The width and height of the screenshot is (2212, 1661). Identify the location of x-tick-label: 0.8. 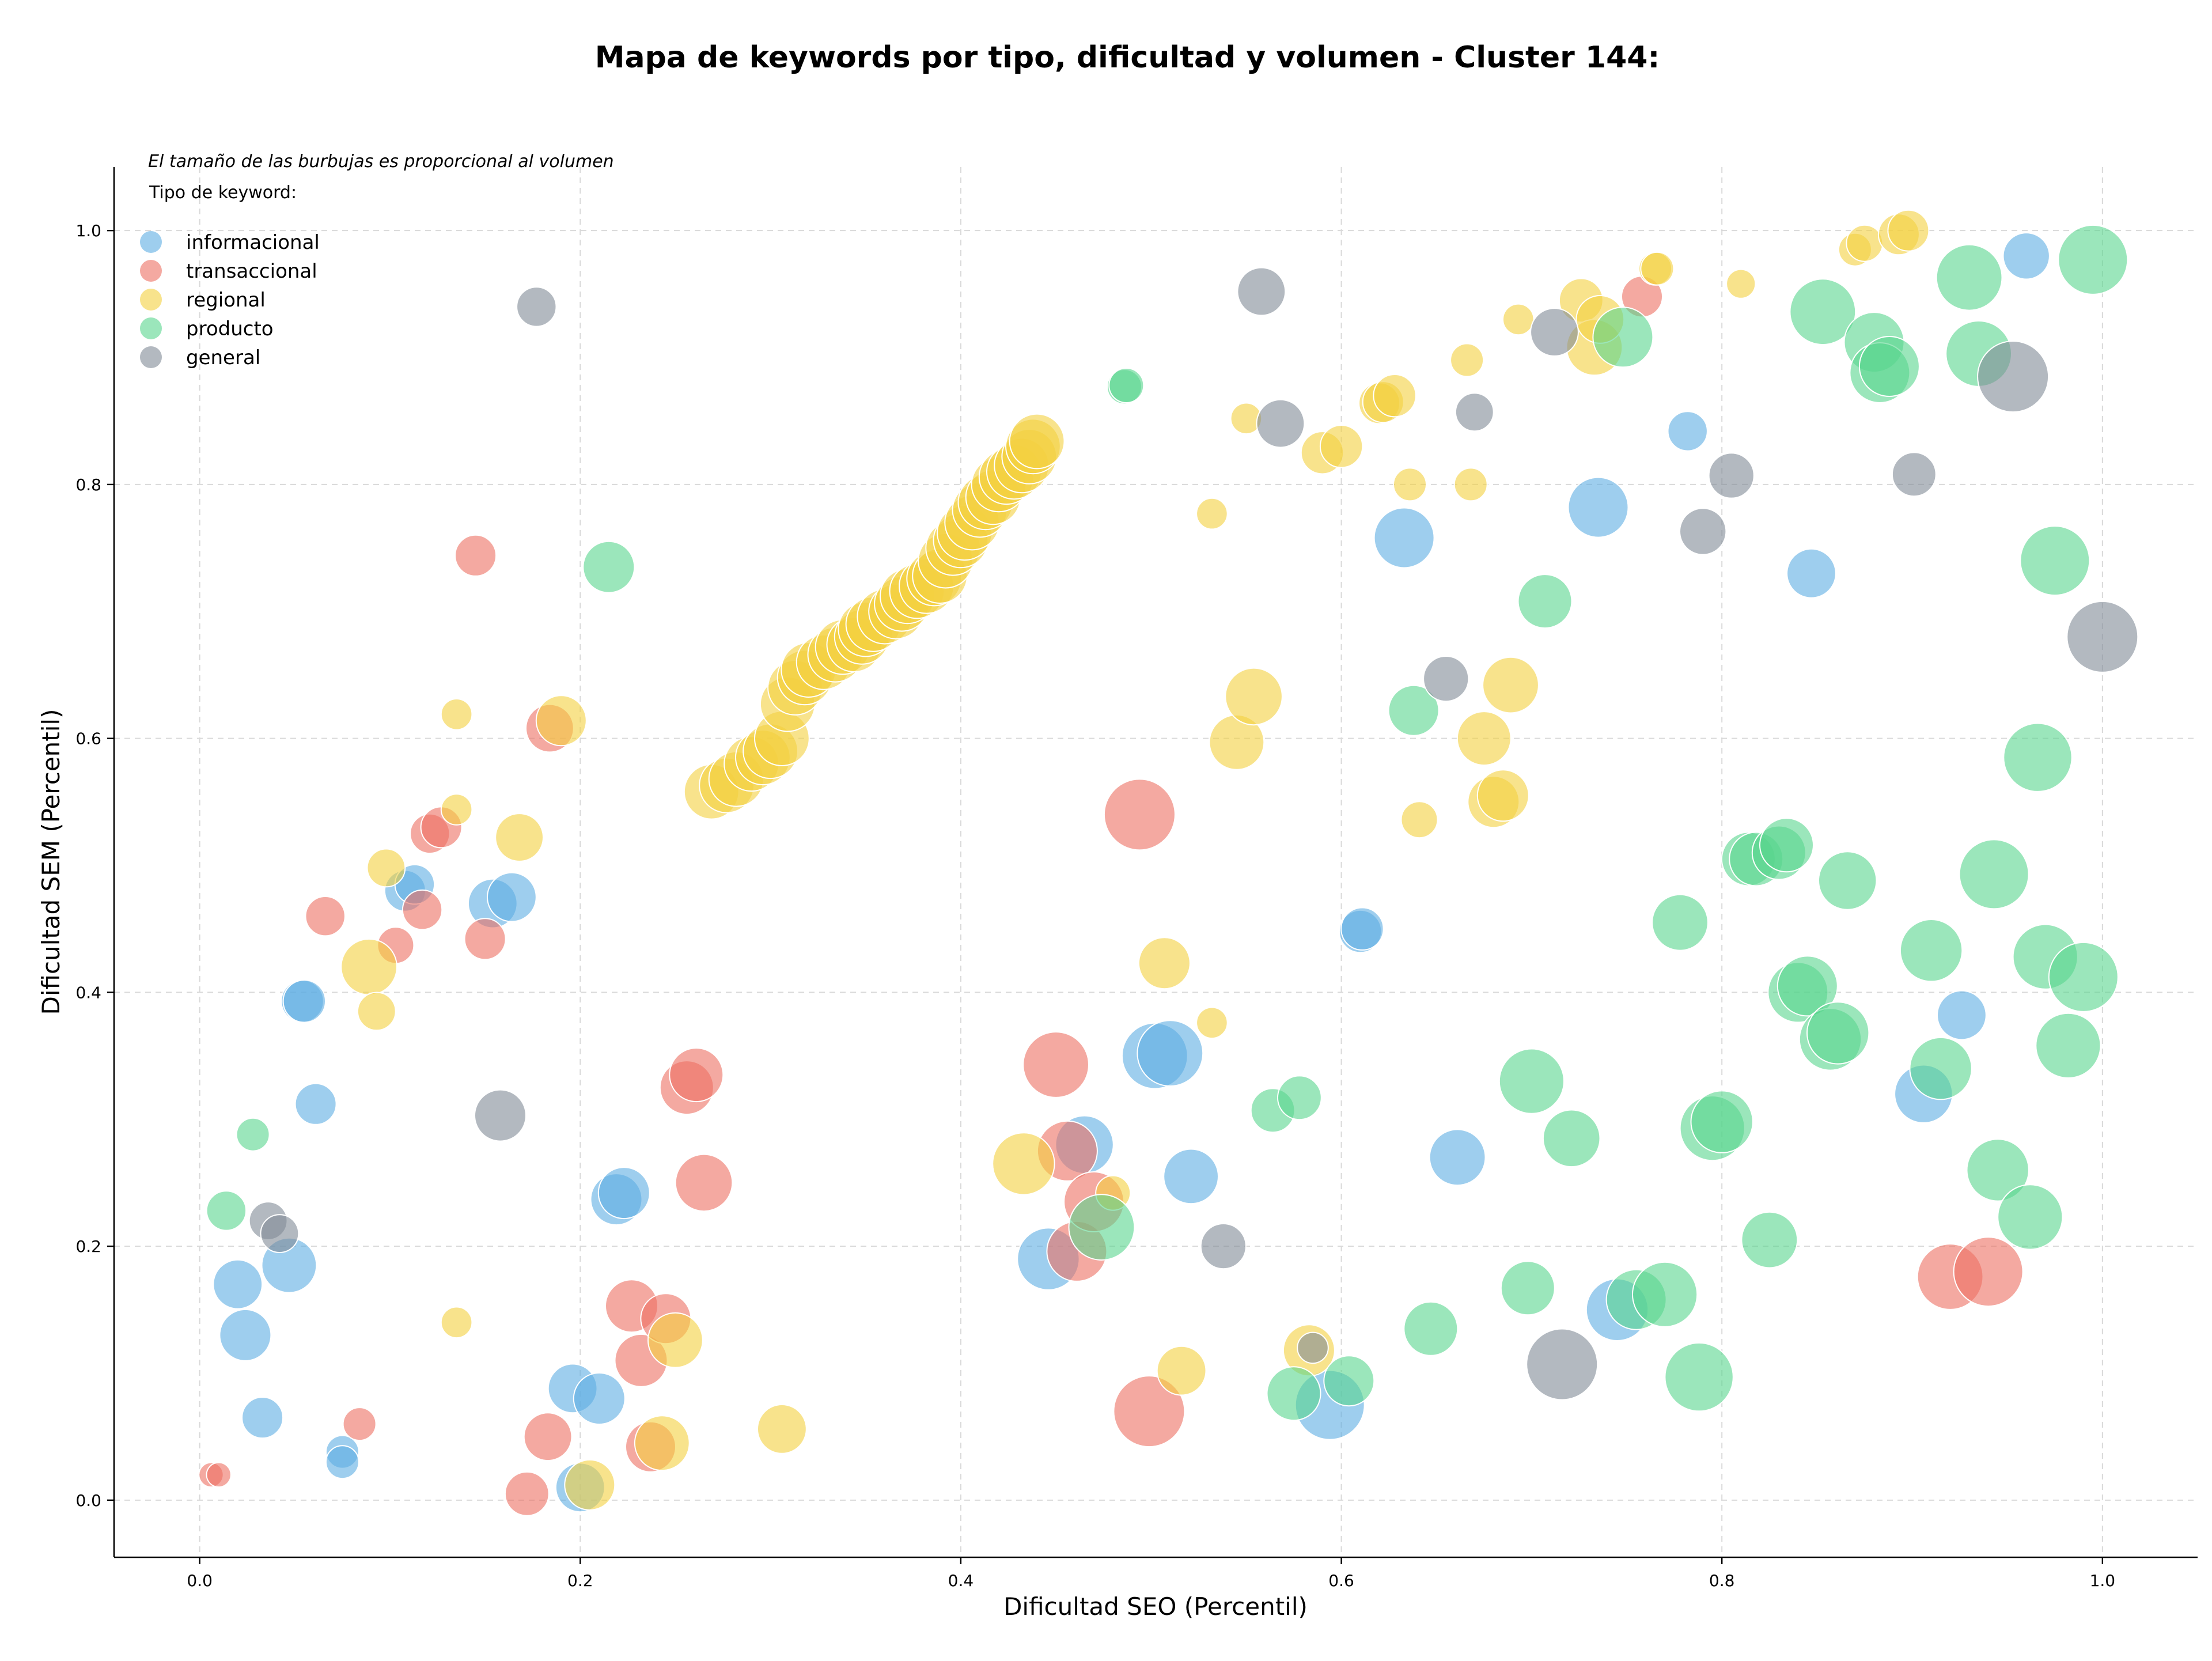
(1722, 1580).